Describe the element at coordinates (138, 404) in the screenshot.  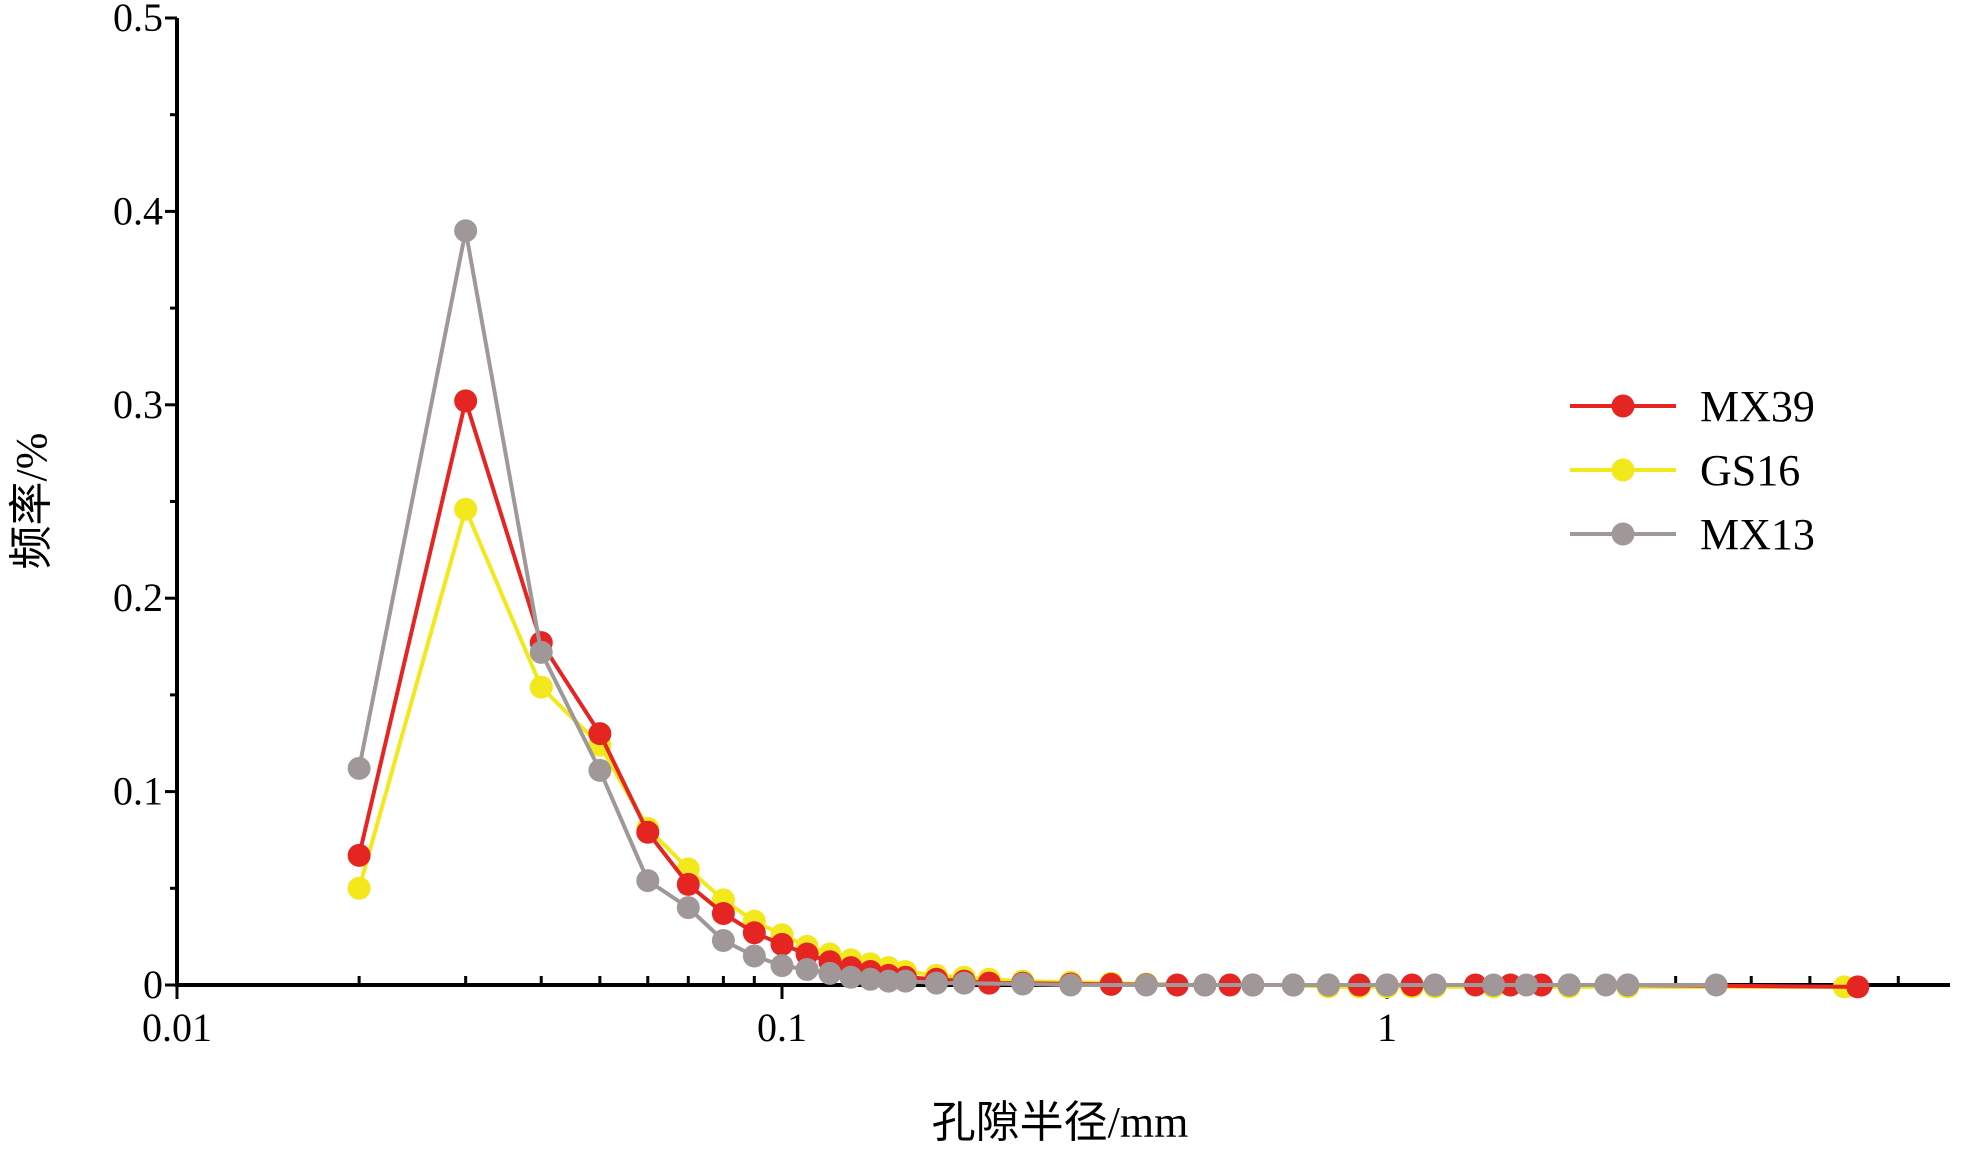
I see `y-tick-label: 0.3` at that location.